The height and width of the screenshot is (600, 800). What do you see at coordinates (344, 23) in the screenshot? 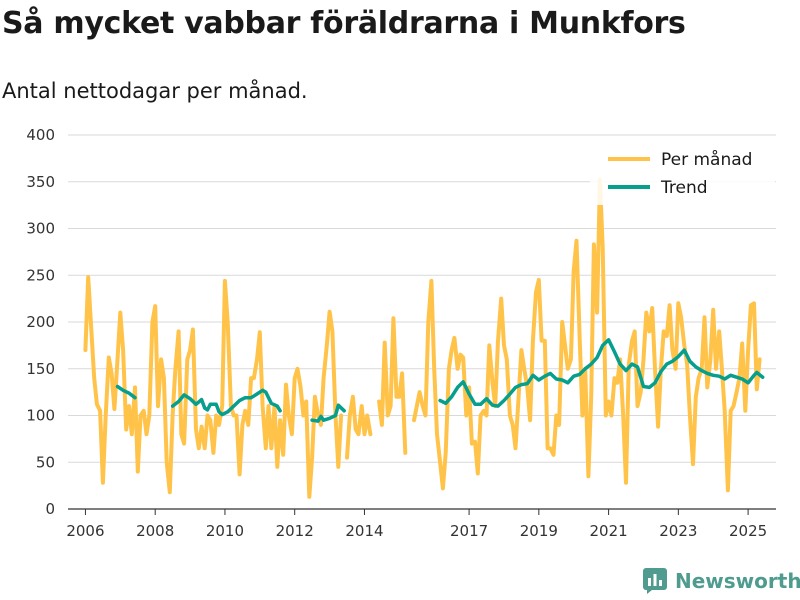
I see `chart-title: Så mycket vabbar föräldrarna i Munkfors` at bounding box center [344, 23].